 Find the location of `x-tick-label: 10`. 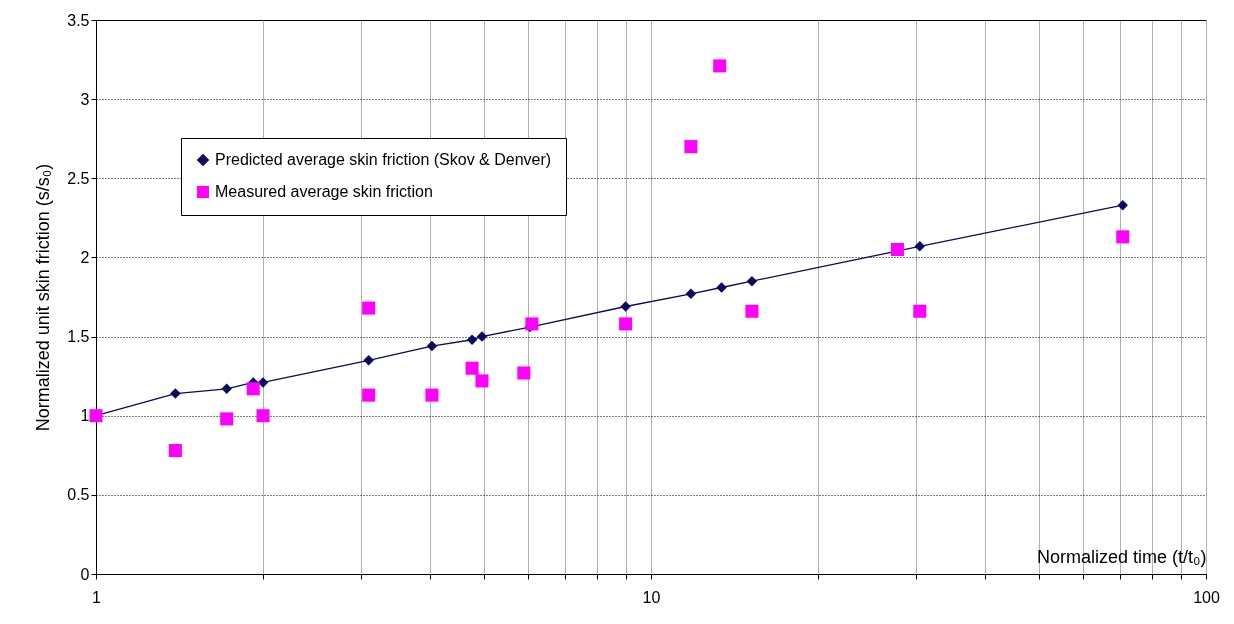

x-tick-label: 10 is located at coordinates (651, 597).